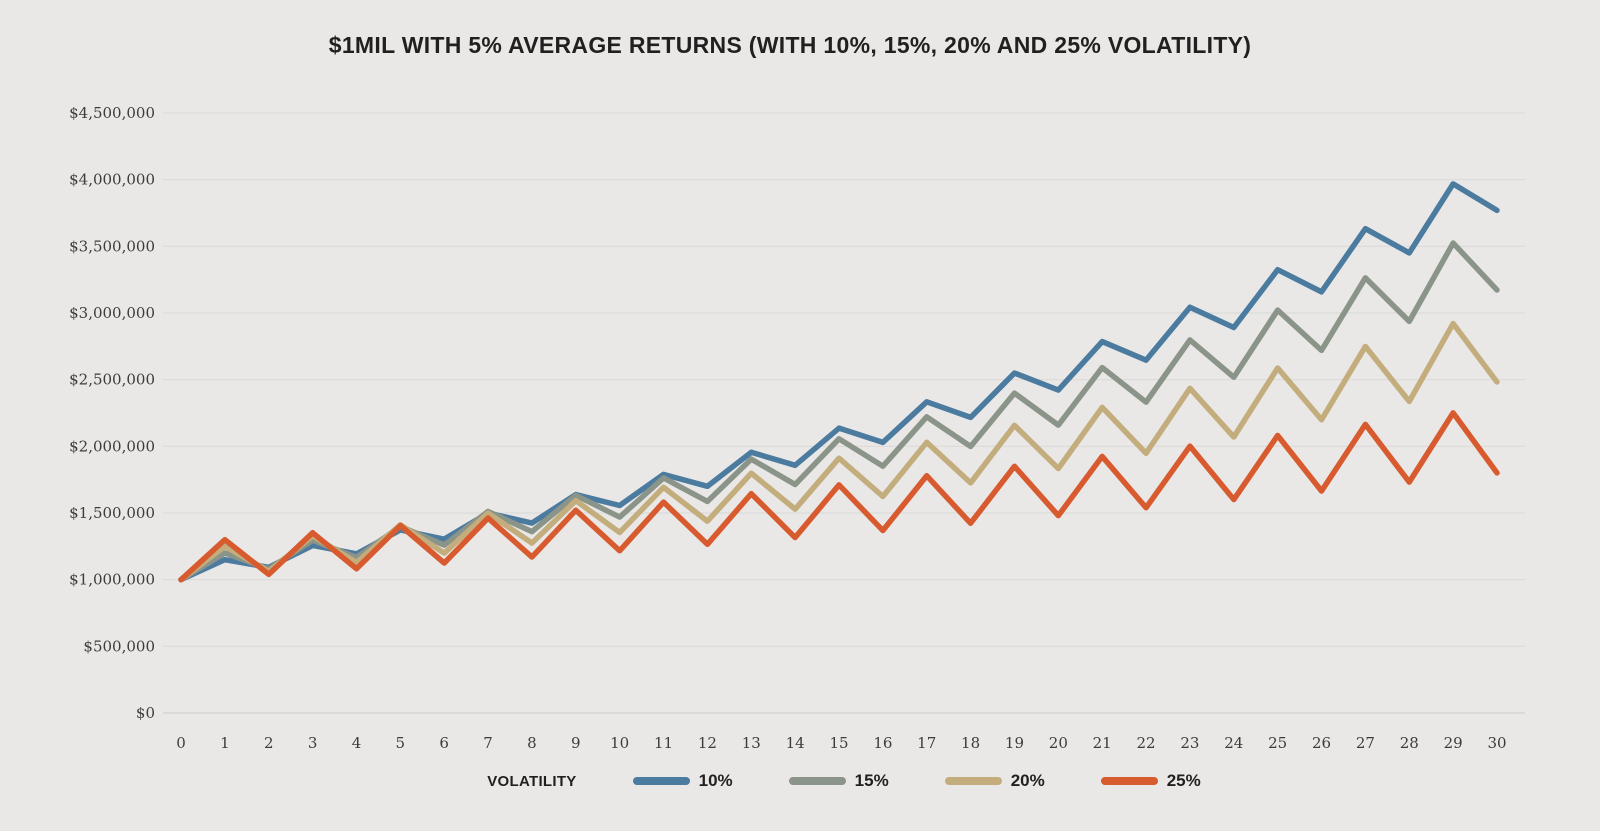 Image resolution: width=1600 pixels, height=831 pixels. Describe the element at coordinates (838, 743) in the screenshot. I see `x-tick-label: 15` at that location.